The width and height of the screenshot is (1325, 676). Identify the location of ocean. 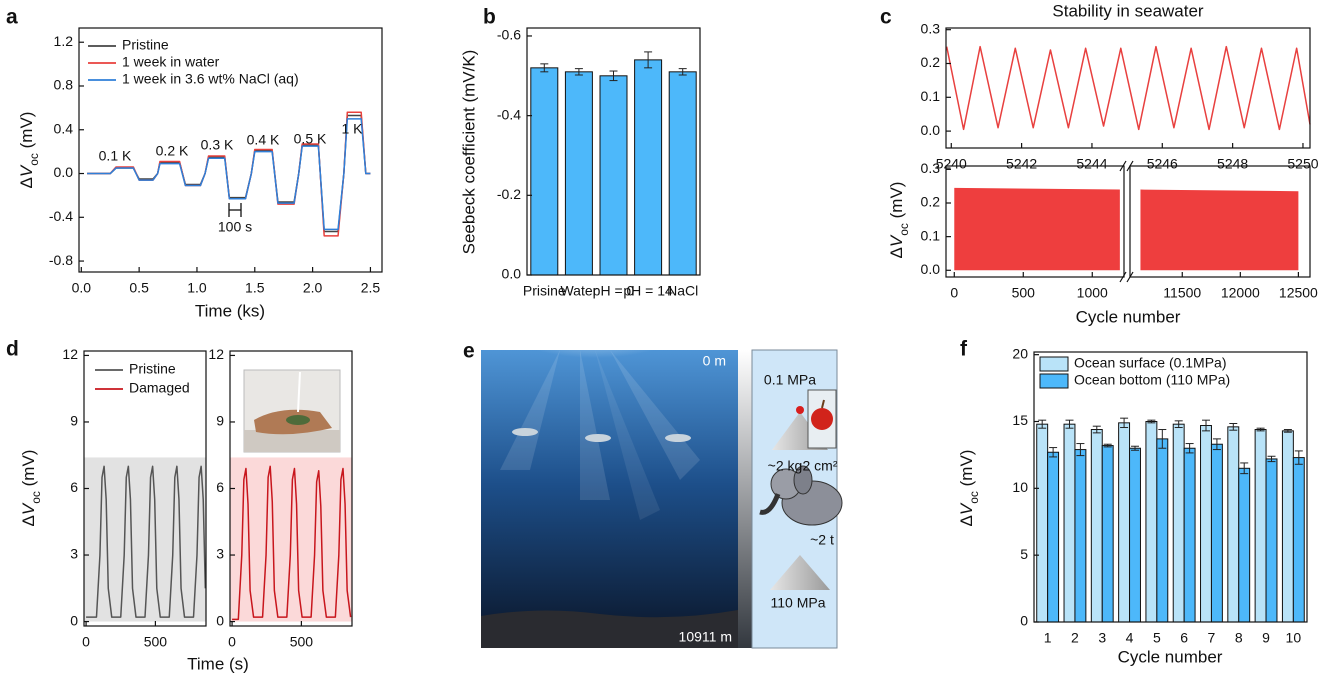
(609, 499).